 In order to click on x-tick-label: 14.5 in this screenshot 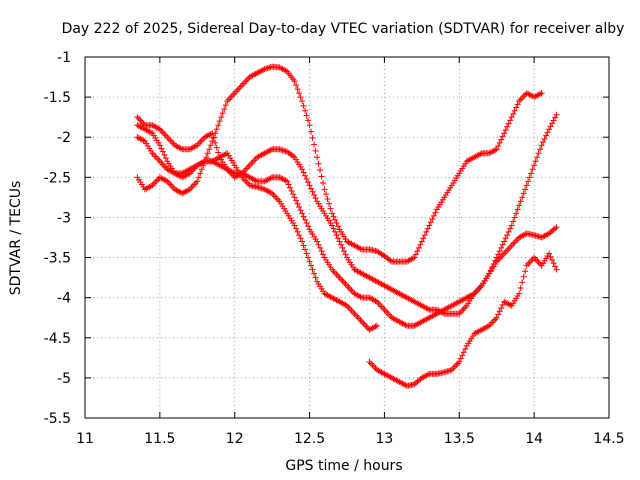, I will do `click(608, 439)`.